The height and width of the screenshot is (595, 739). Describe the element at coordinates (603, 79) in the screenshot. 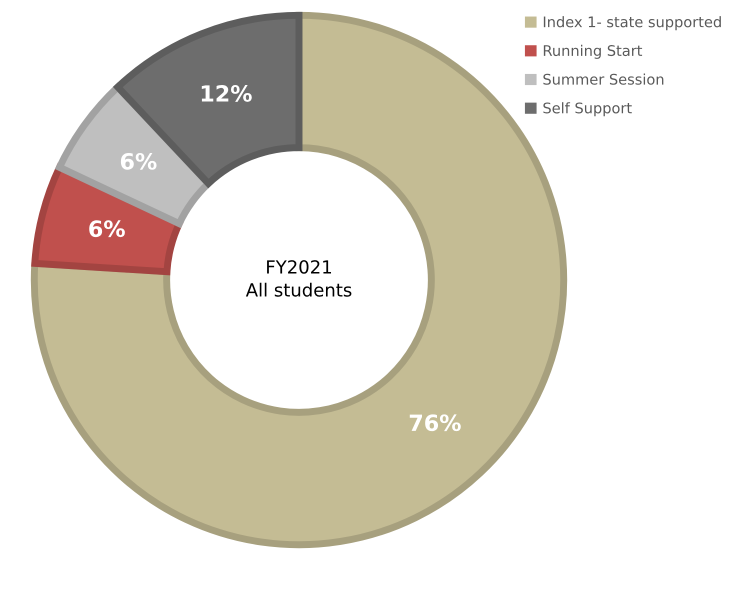

I see `legend-label: Summer Session` at that location.